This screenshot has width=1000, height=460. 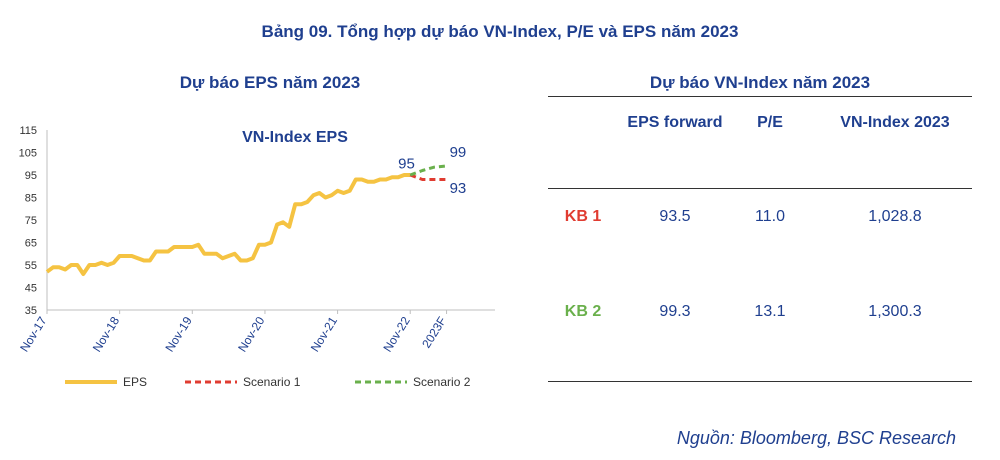 I want to click on table-bottom-rule, so click(x=760, y=381).